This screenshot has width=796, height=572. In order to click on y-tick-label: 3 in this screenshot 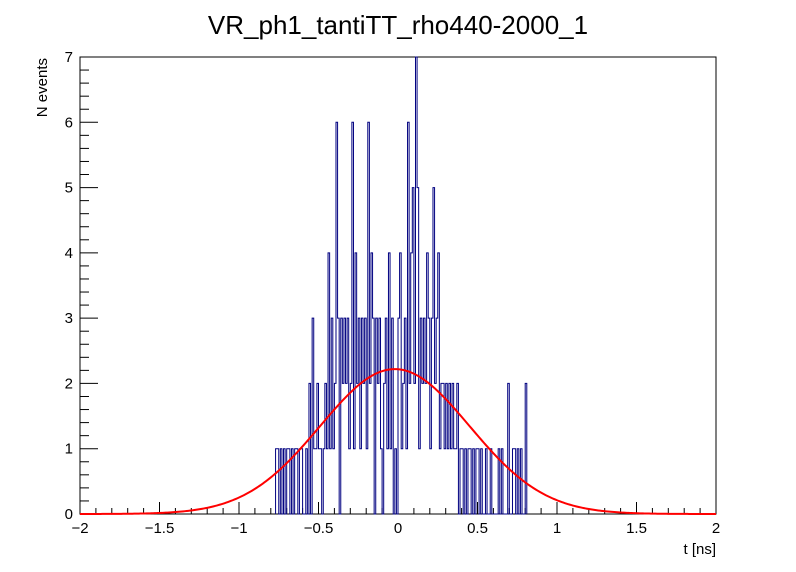, I will do `click(69, 318)`.